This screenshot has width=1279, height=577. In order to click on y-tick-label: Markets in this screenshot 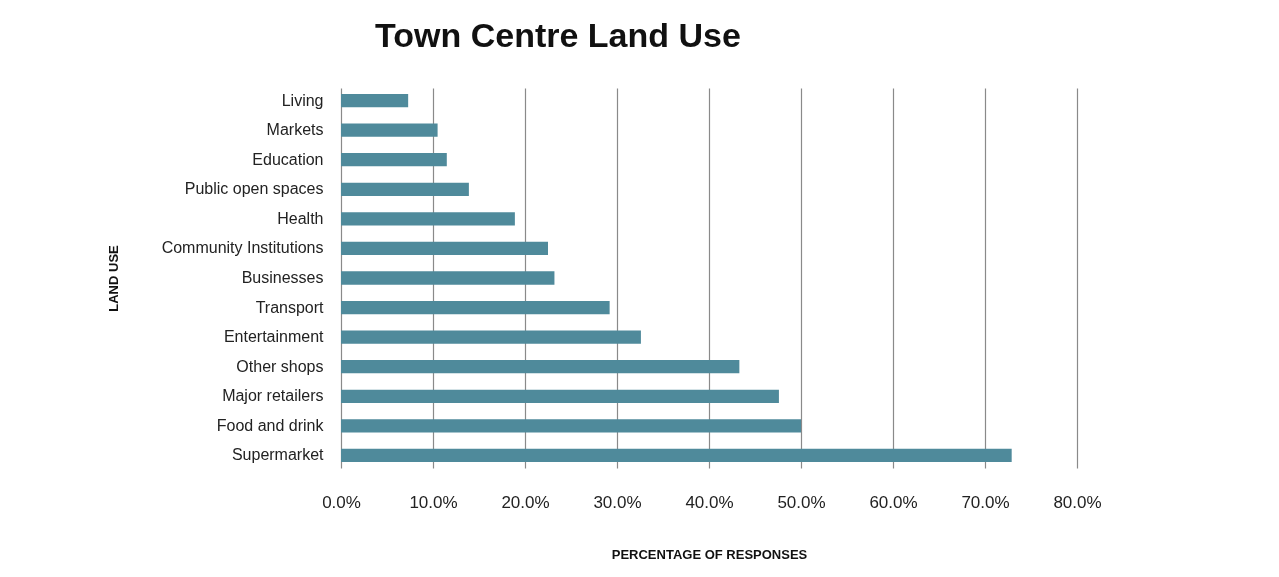, I will do `click(295, 130)`.